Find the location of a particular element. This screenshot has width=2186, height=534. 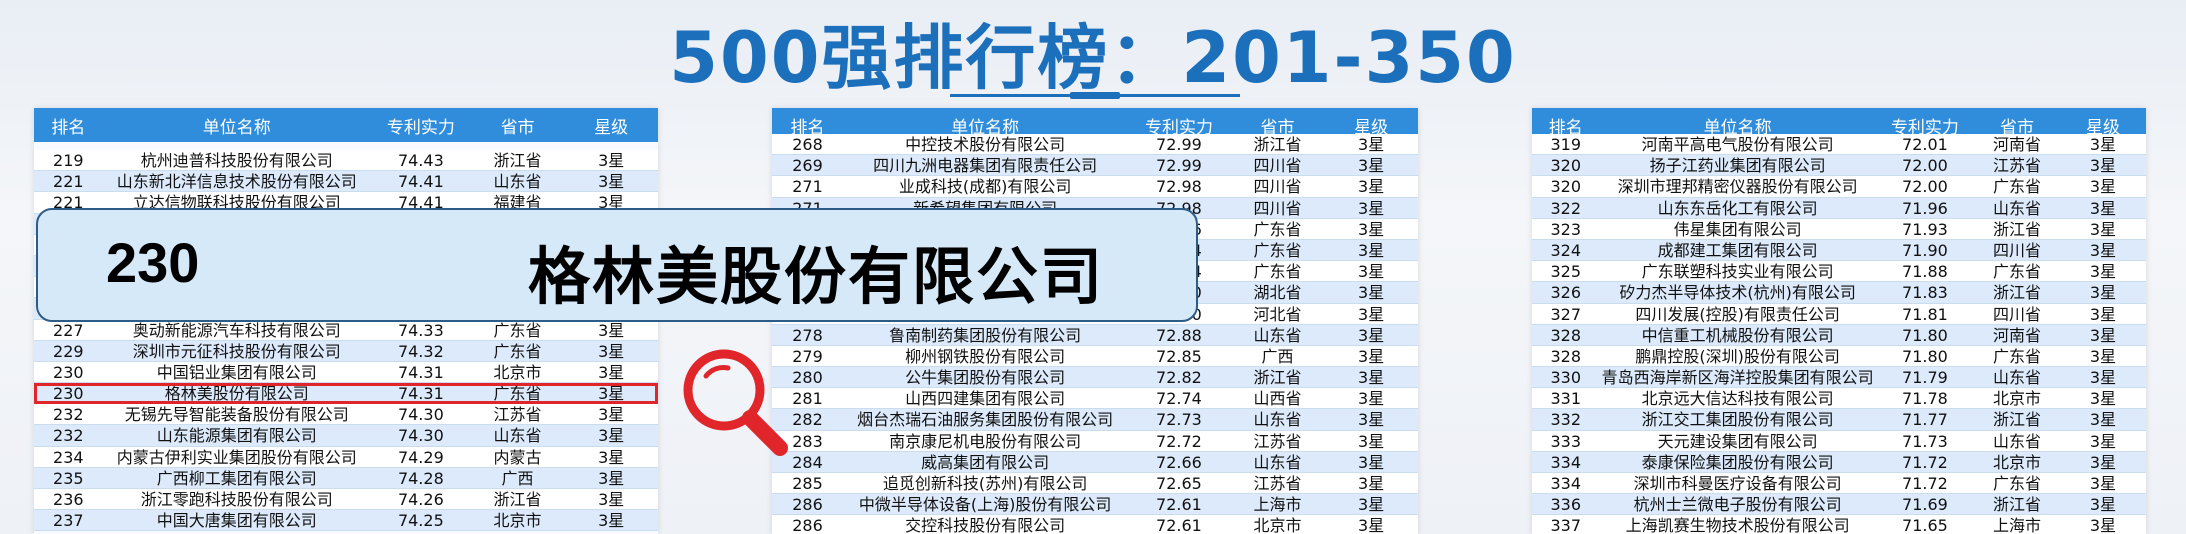

cell-company-name: 立达信物联科技股份有限公司 is located at coordinates (236, 203).